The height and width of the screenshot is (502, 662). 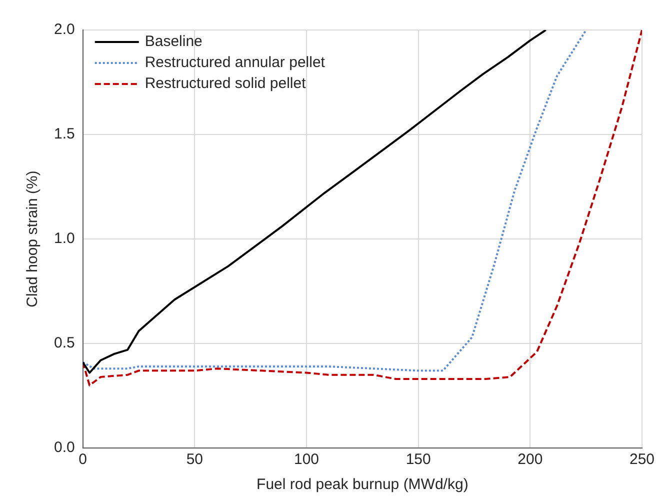 I want to click on x-tick-label: 200, so click(x=530, y=459).